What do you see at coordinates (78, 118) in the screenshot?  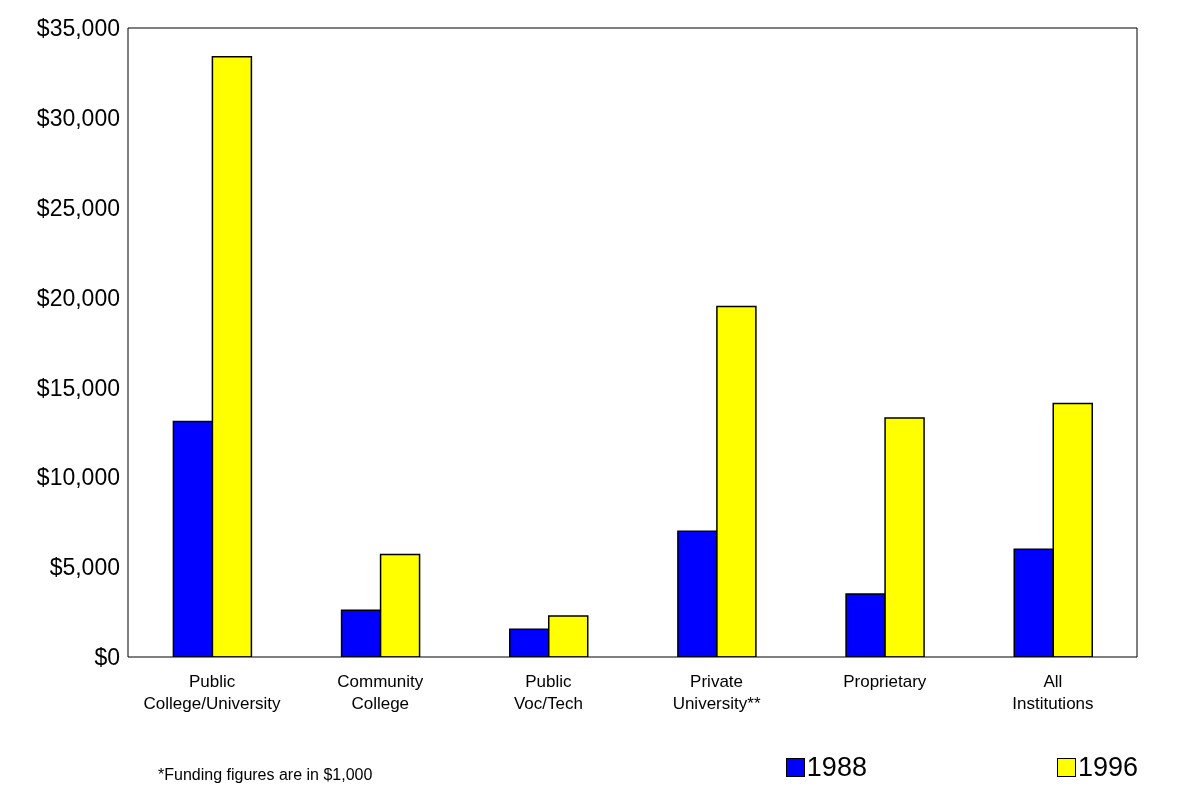 I see `y-tick-label: $30,000` at bounding box center [78, 118].